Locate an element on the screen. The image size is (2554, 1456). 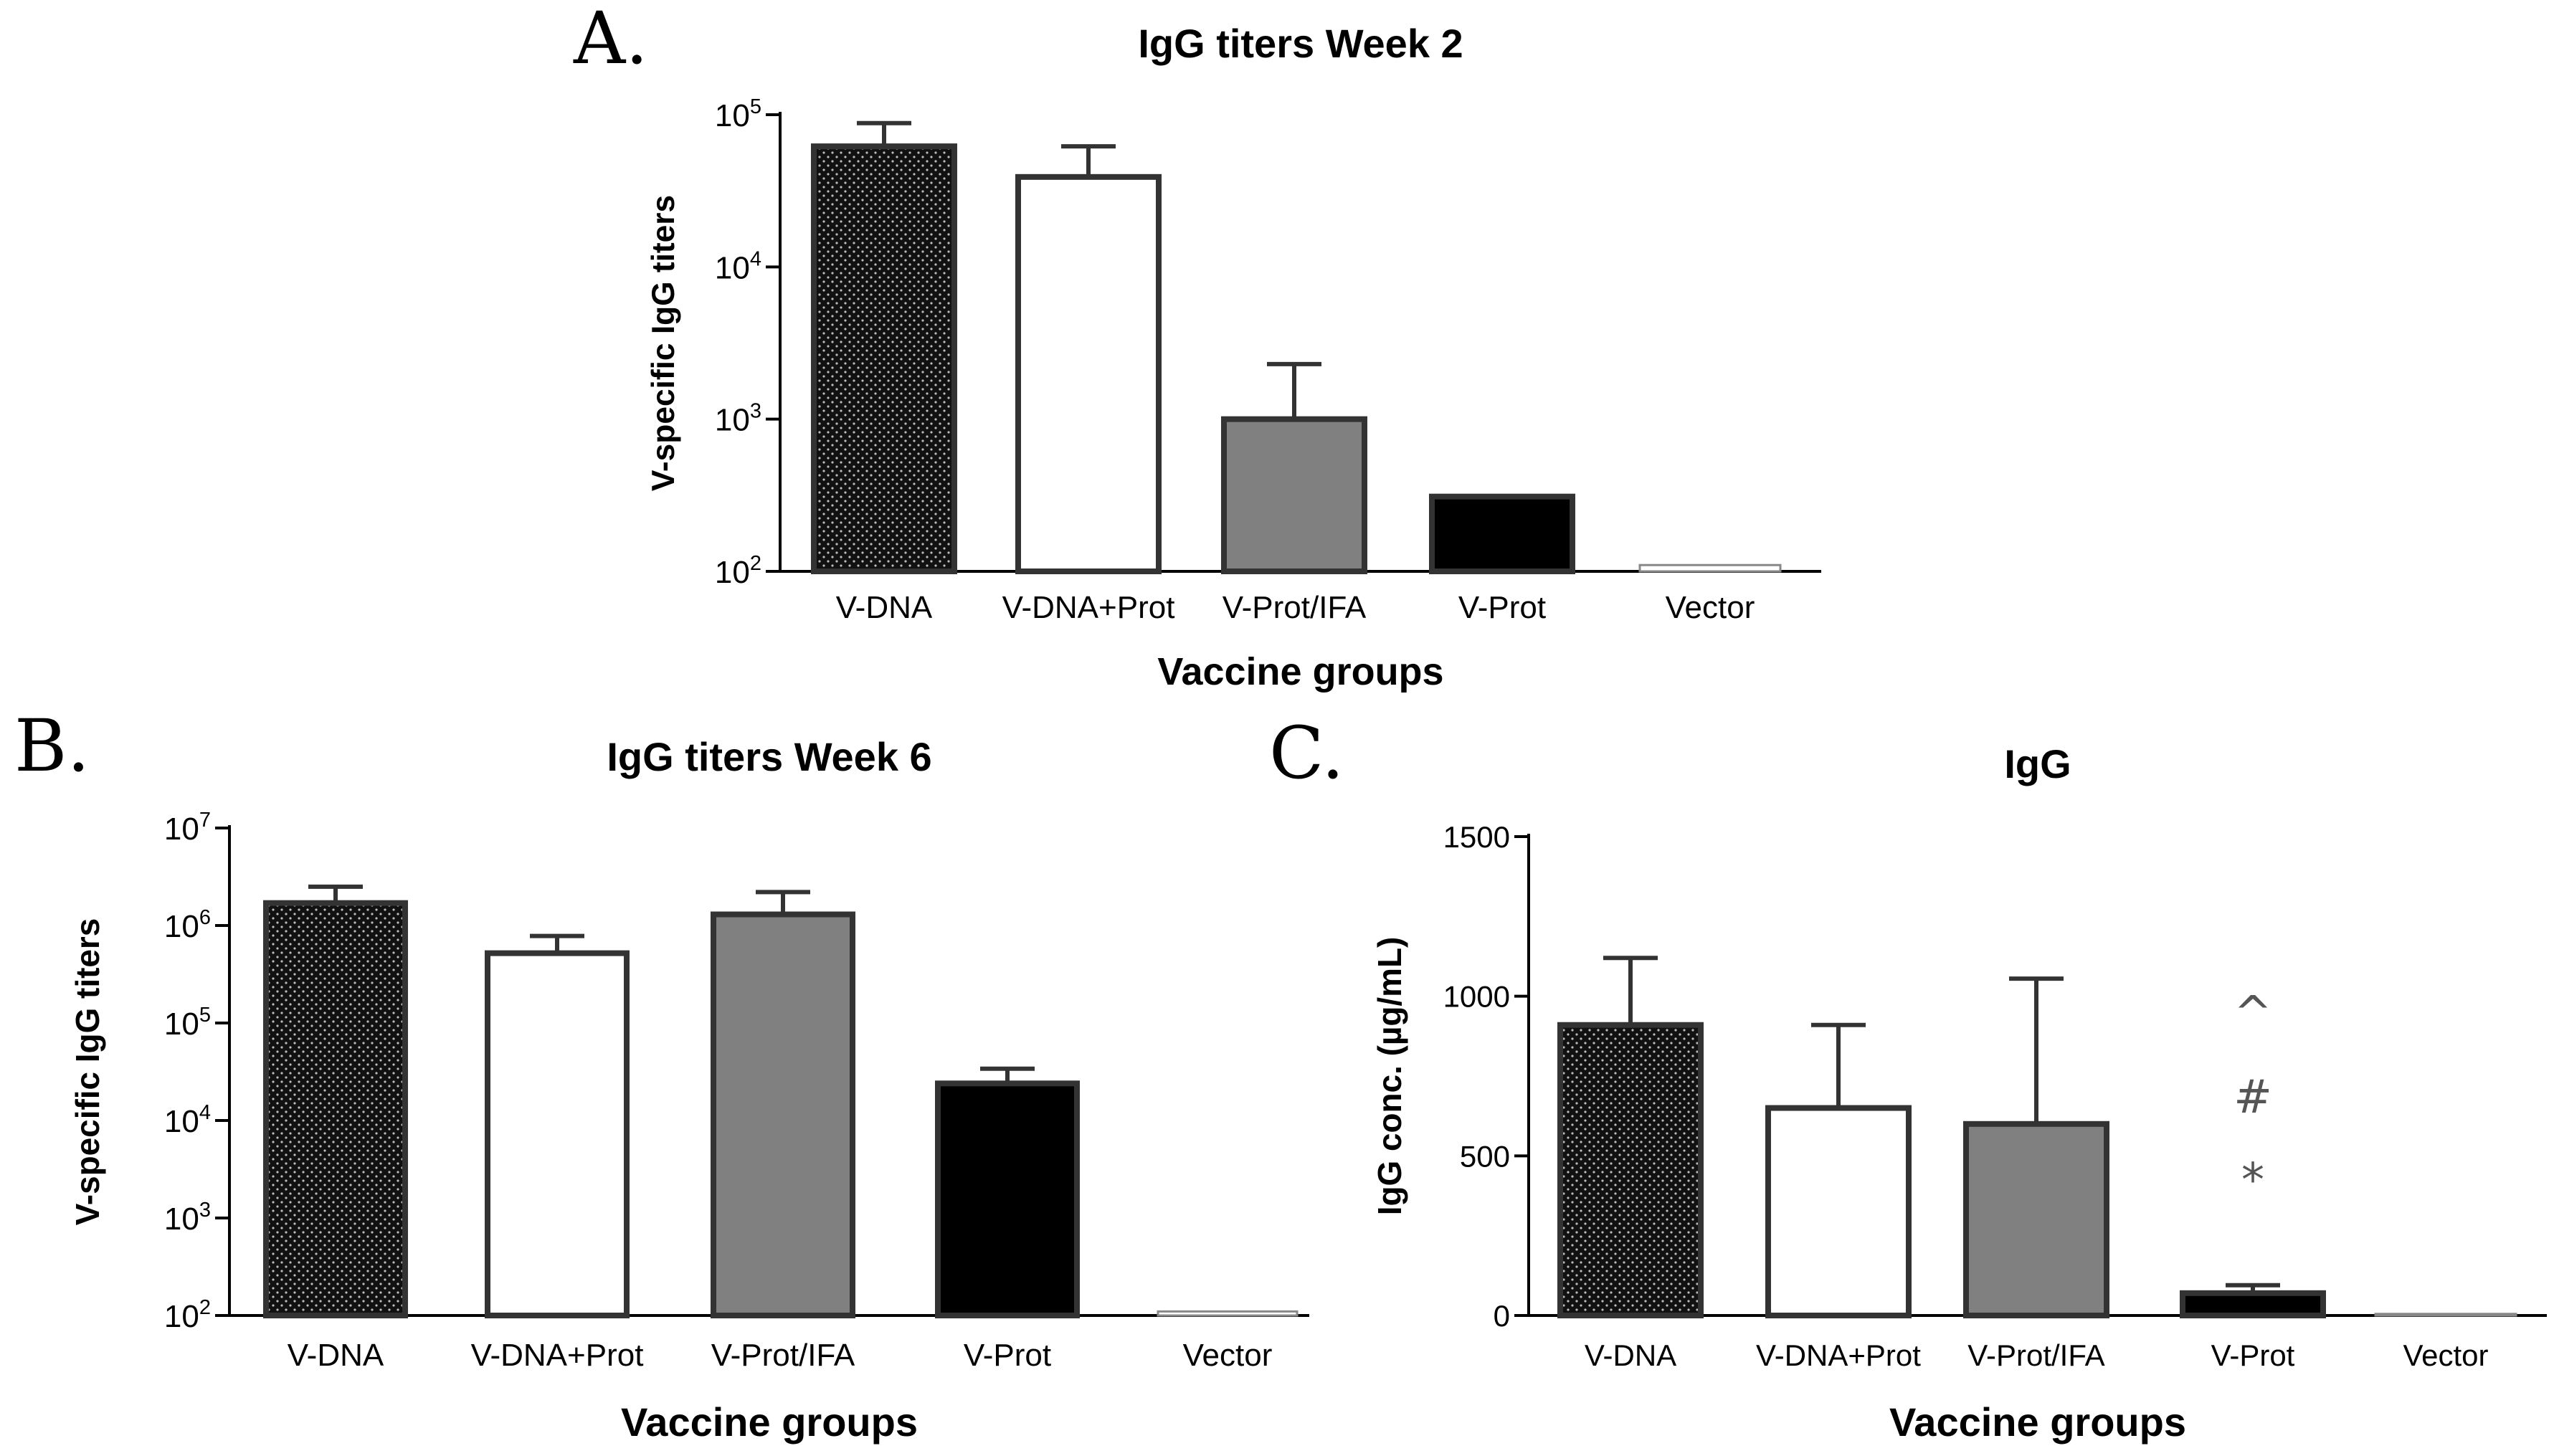
panel-c-bar-v-prot-ifa is located at coordinates (2036, 1219).